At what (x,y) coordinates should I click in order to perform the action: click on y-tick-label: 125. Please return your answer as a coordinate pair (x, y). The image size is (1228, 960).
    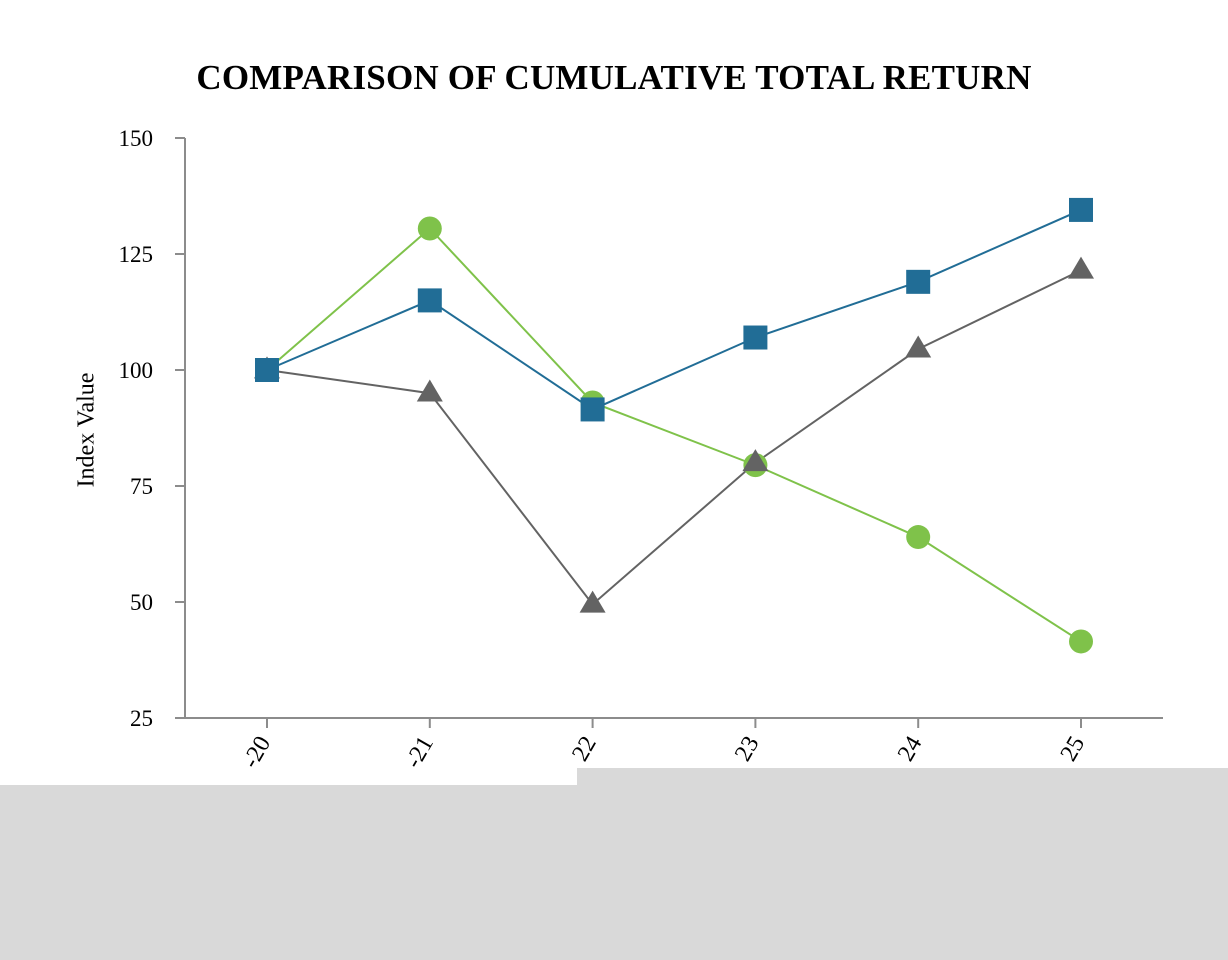
    Looking at the image, I should click on (136, 254).